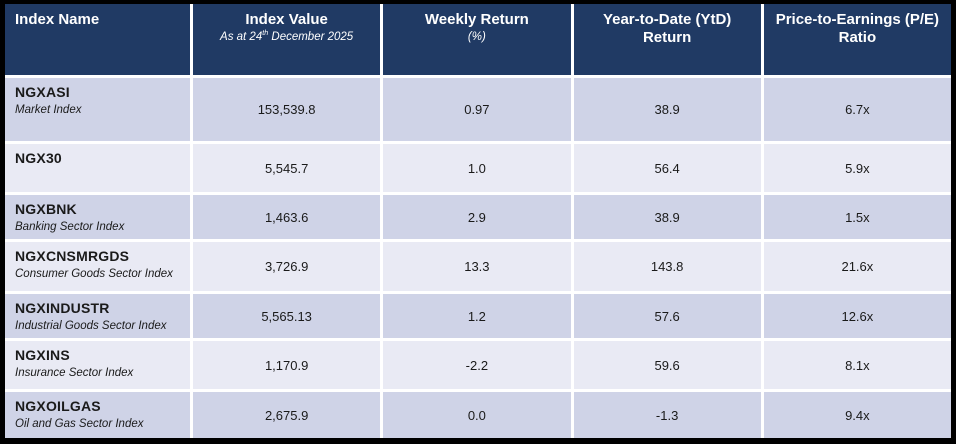 This screenshot has height=444, width=956. I want to click on index-ticker: NGXOILGAS, so click(58, 406).